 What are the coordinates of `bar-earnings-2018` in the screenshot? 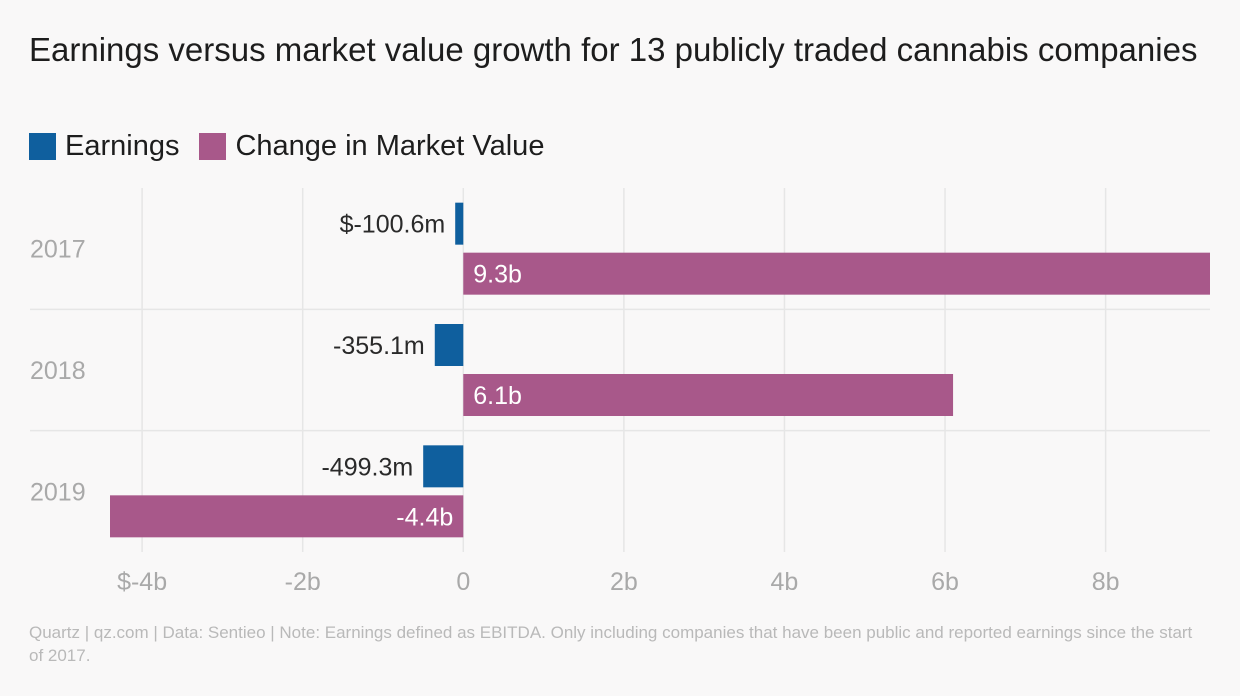 It's located at (449, 345).